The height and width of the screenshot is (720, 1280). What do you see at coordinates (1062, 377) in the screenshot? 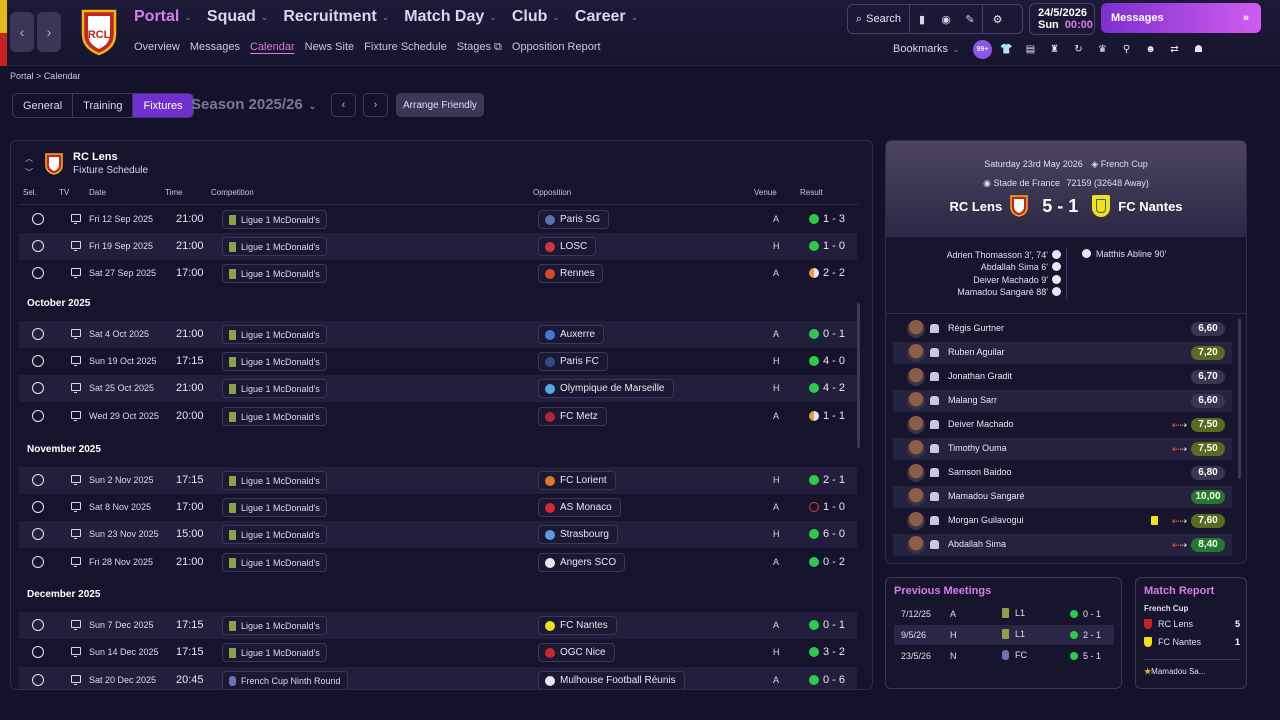
I see `player-rating-row: Jonathan Gradit 6,70` at bounding box center [1062, 377].